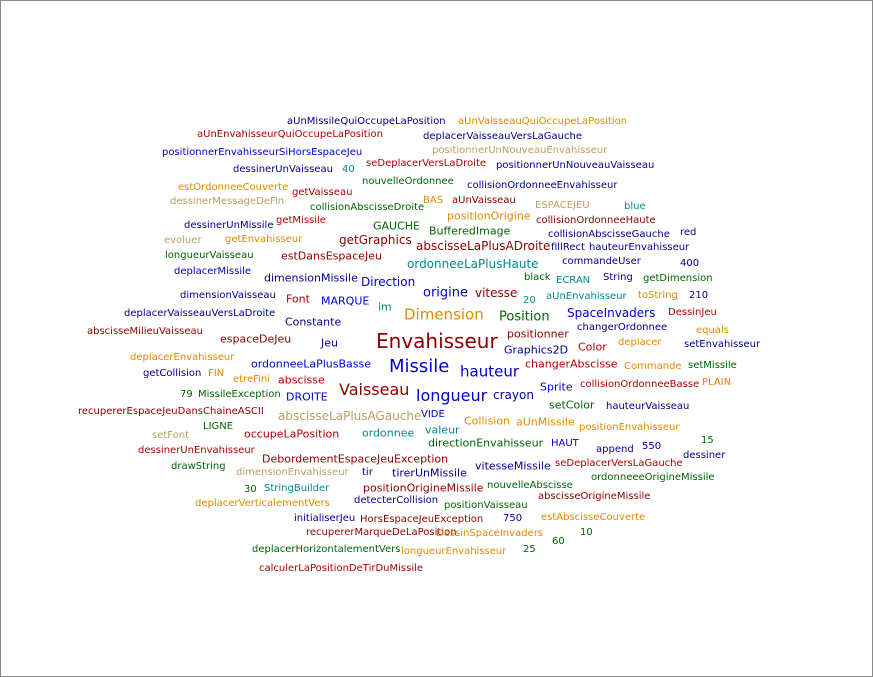 The width and height of the screenshot is (873, 677). I want to click on cloud-word: crayon, so click(513, 395).